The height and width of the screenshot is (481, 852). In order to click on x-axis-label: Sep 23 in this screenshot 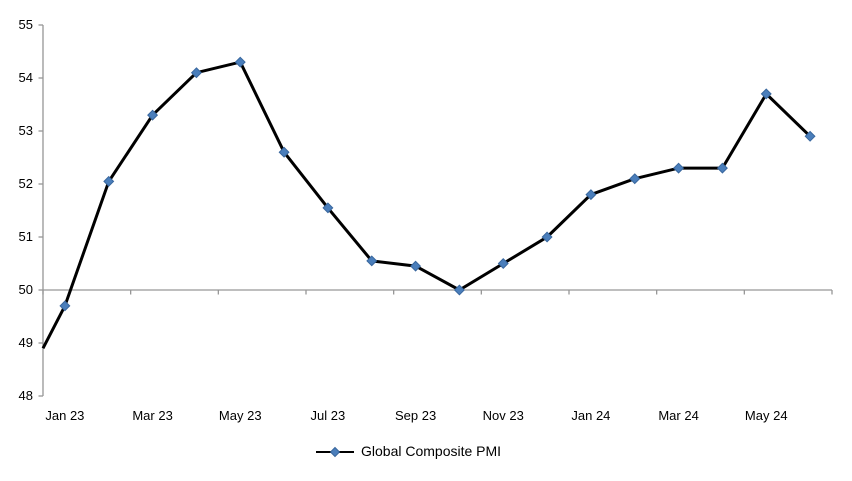, I will do `click(415, 415)`.